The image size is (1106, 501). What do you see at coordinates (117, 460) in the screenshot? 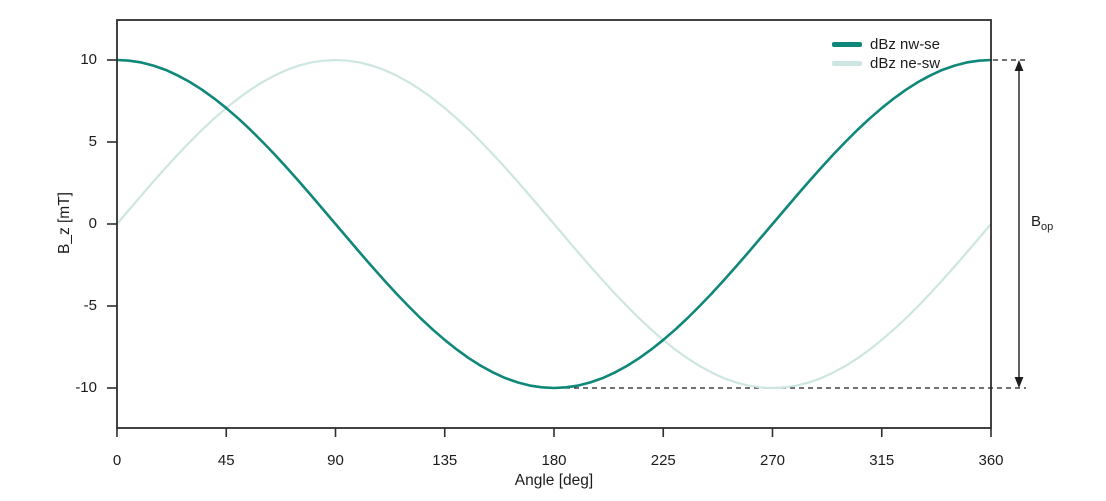
I see `x-tick-label: 0` at bounding box center [117, 460].